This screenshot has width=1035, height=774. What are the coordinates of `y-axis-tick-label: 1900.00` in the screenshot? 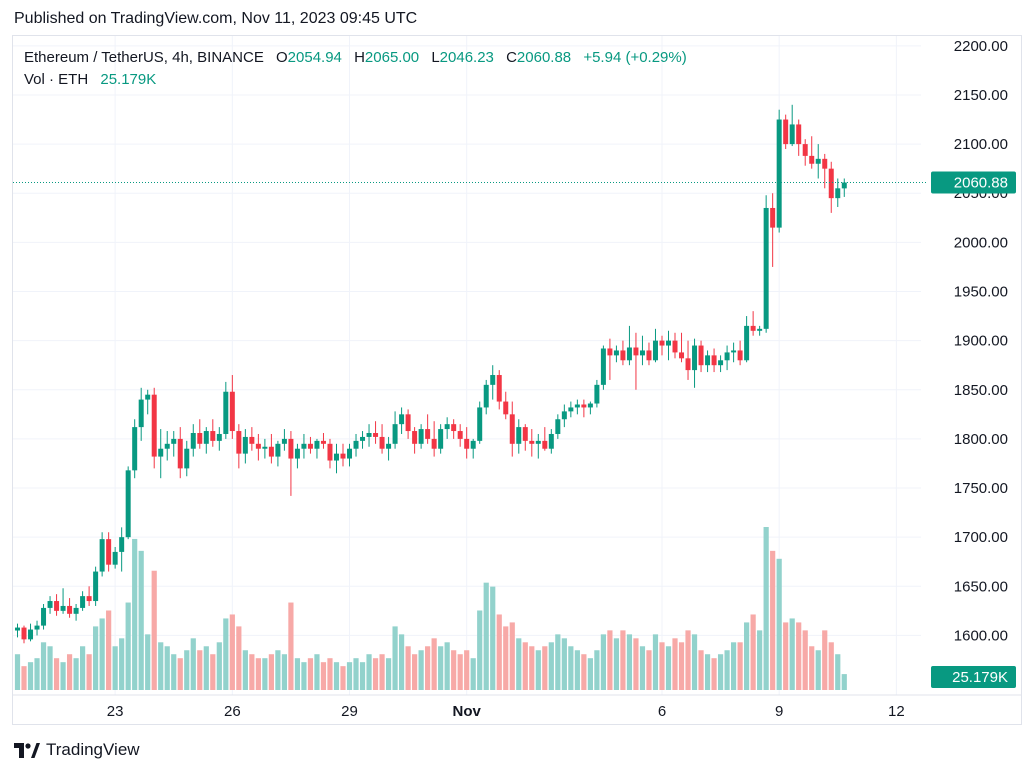 It's located at (981, 341).